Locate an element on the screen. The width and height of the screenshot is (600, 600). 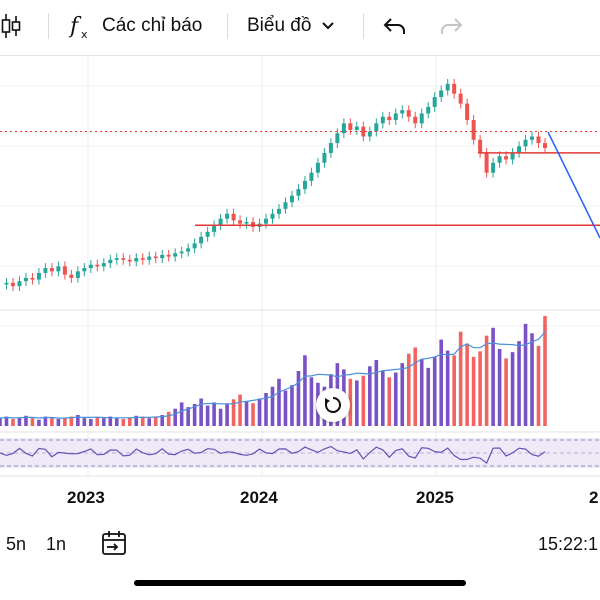
chart-menu-button: Biểu đồ is located at coordinates (291, 26).